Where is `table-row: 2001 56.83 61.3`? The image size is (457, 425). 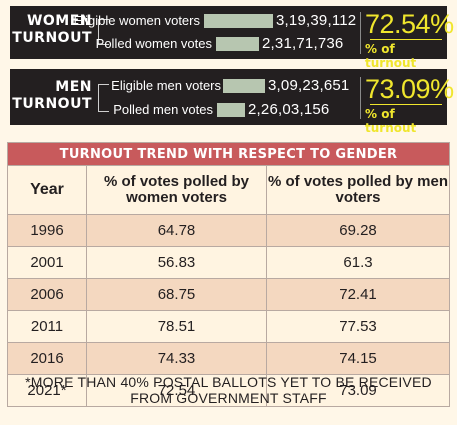
table-row: 2001 56.83 61.3 is located at coordinates (229, 262).